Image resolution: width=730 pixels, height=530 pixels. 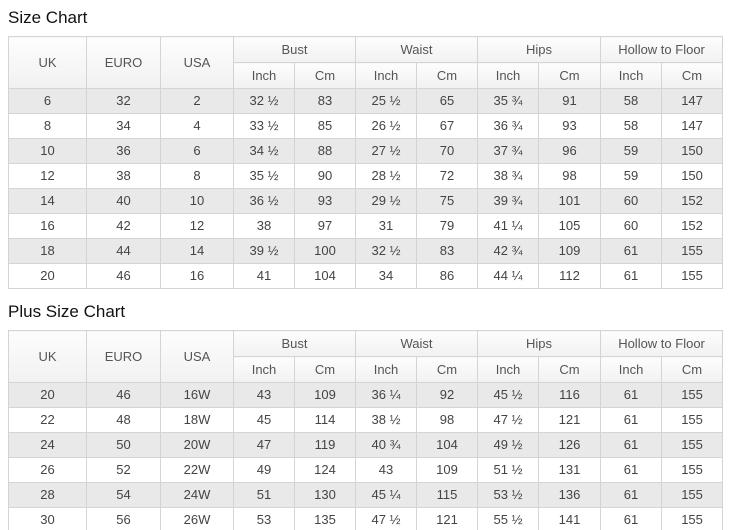 What do you see at coordinates (447, 518) in the screenshot?
I see `table-cell: 121` at bounding box center [447, 518].